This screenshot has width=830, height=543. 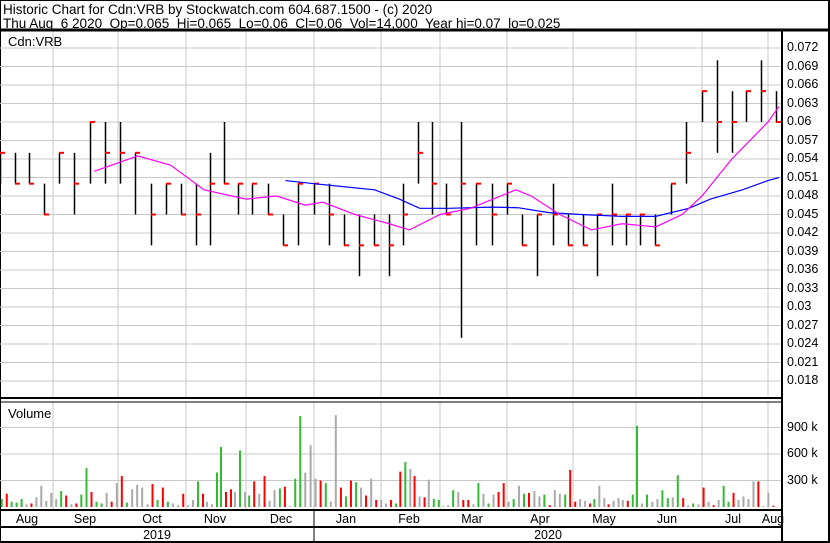 What do you see at coordinates (803, 47) in the screenshot?
I see `y-tick-label: 0.072` at bounding box center [803, 47].